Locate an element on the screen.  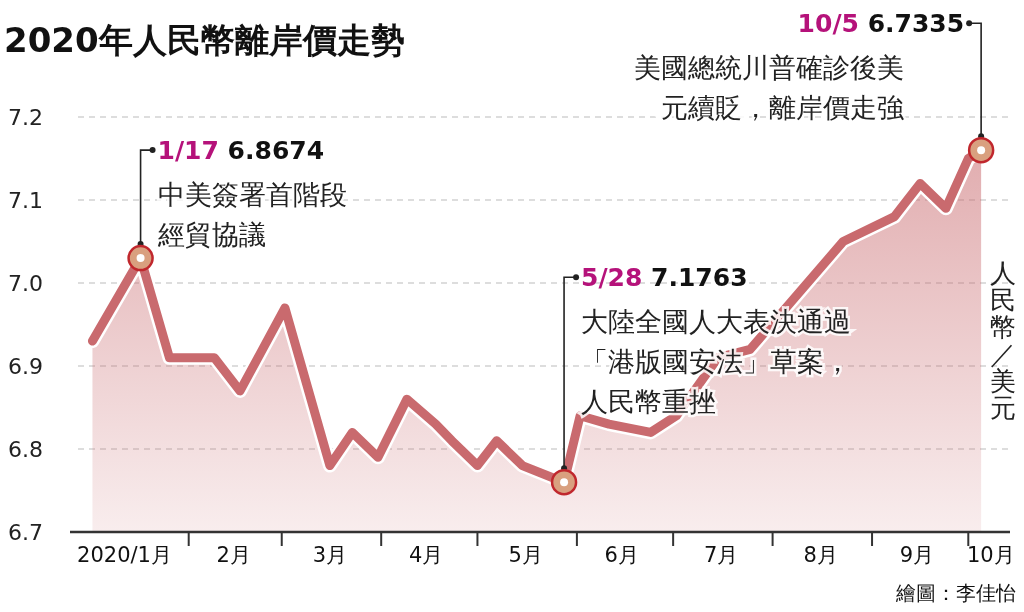
x-tick-label: 9月 is located at coordinates (917, 555).